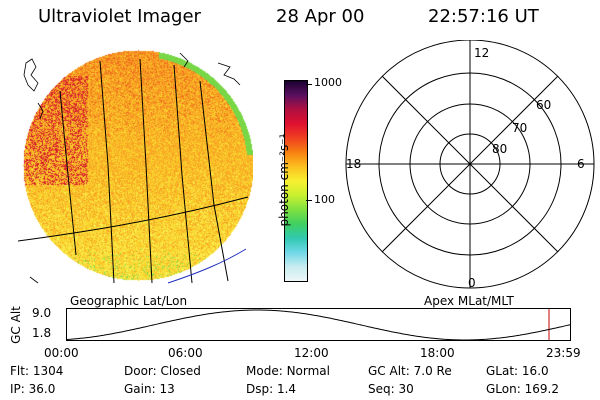 The height and width of the screenshot is (400, 600). Describe the element at coordinates (37, 371) in the screenshot. I see `status-flt: Flt: 1304` at that location.